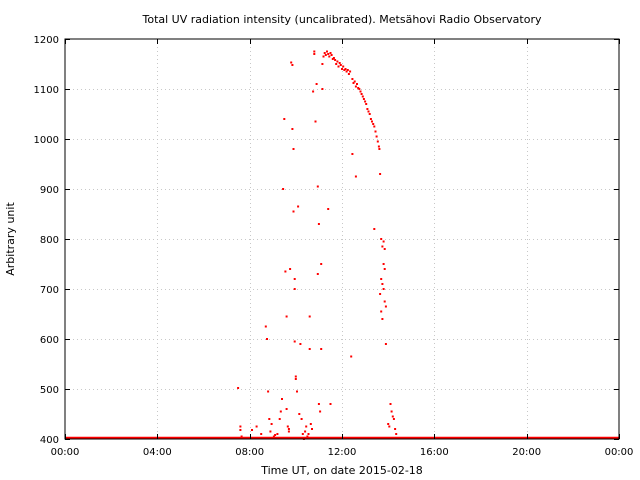 The width and height of the screenshot is (640, 480). Describe the element at coordinates (526, 452) in the screenshot. I see `x-tick-label: 20:00` at that location.